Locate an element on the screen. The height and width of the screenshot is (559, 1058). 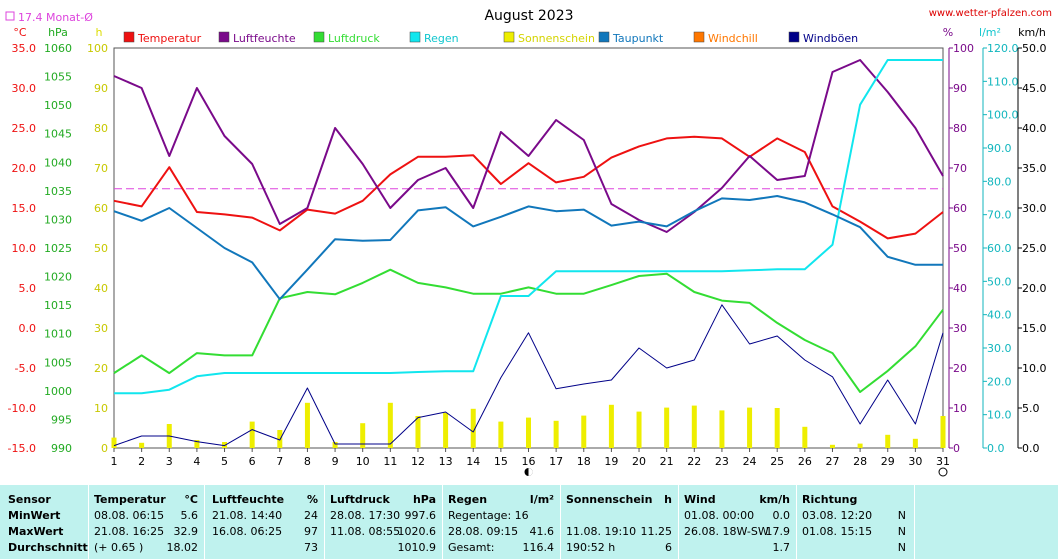
axis-unit-sun: h is located at coordinates (99, 32).